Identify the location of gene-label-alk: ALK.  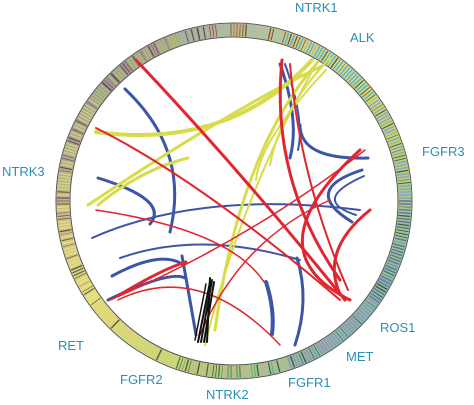
(362, 37).